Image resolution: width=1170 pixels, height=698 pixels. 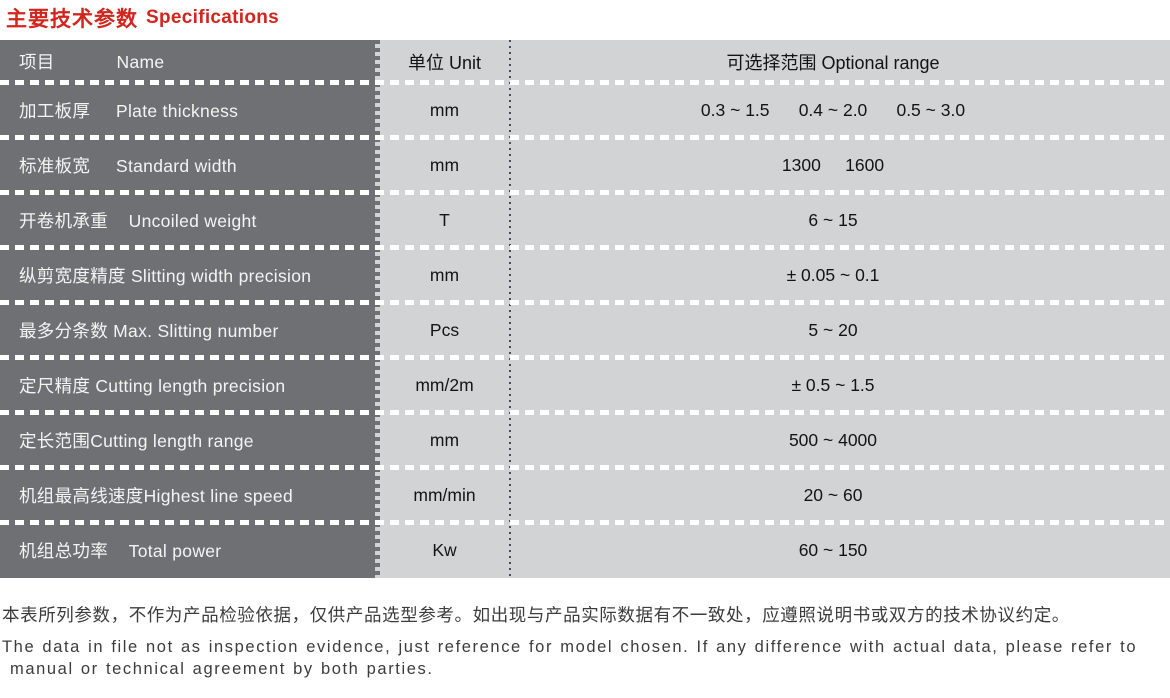 I want to click on page-title: 主要技术参数 Specifications, so click(x=588, y=18).